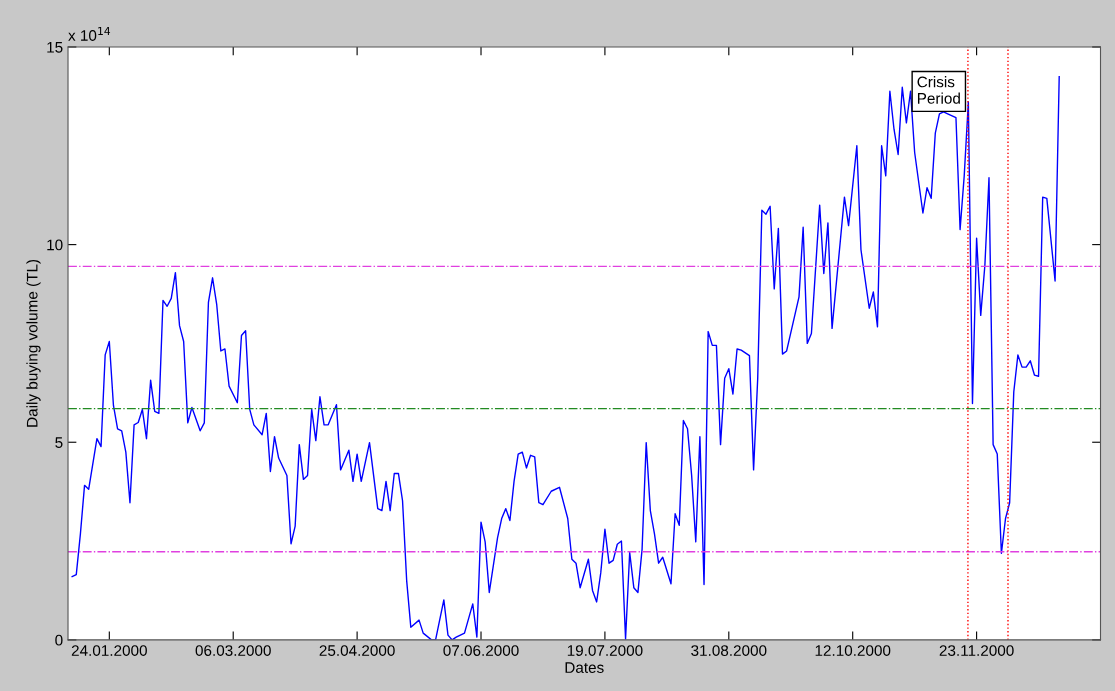 The height and width of the screenshot is (691, 1115). What do you see at coordinates (109, 650) in the screenshot?
I see `x-tick-label: 24.01.2000` at bounding box center [109, 650].